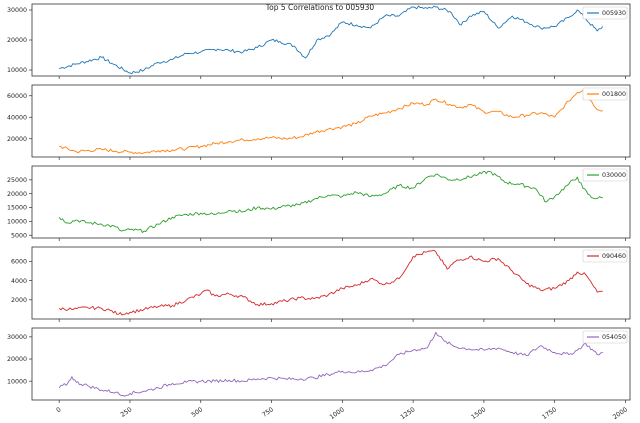 Image resolution: width=640 pixels, height=423 pixels. Describe the element at coordinates (549, 413) in the screenshot. I see `x-tick-label: 1750` at that location.